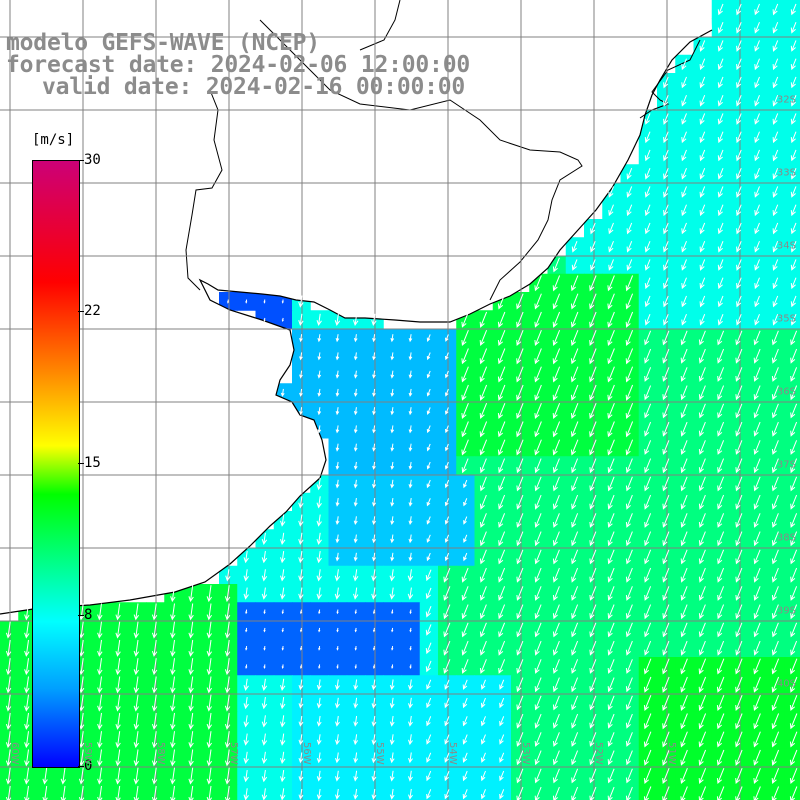 Image resolution: width=800 pixels, height=800 pixels. I want to click on lat-label: 36S, so click(786, 392).